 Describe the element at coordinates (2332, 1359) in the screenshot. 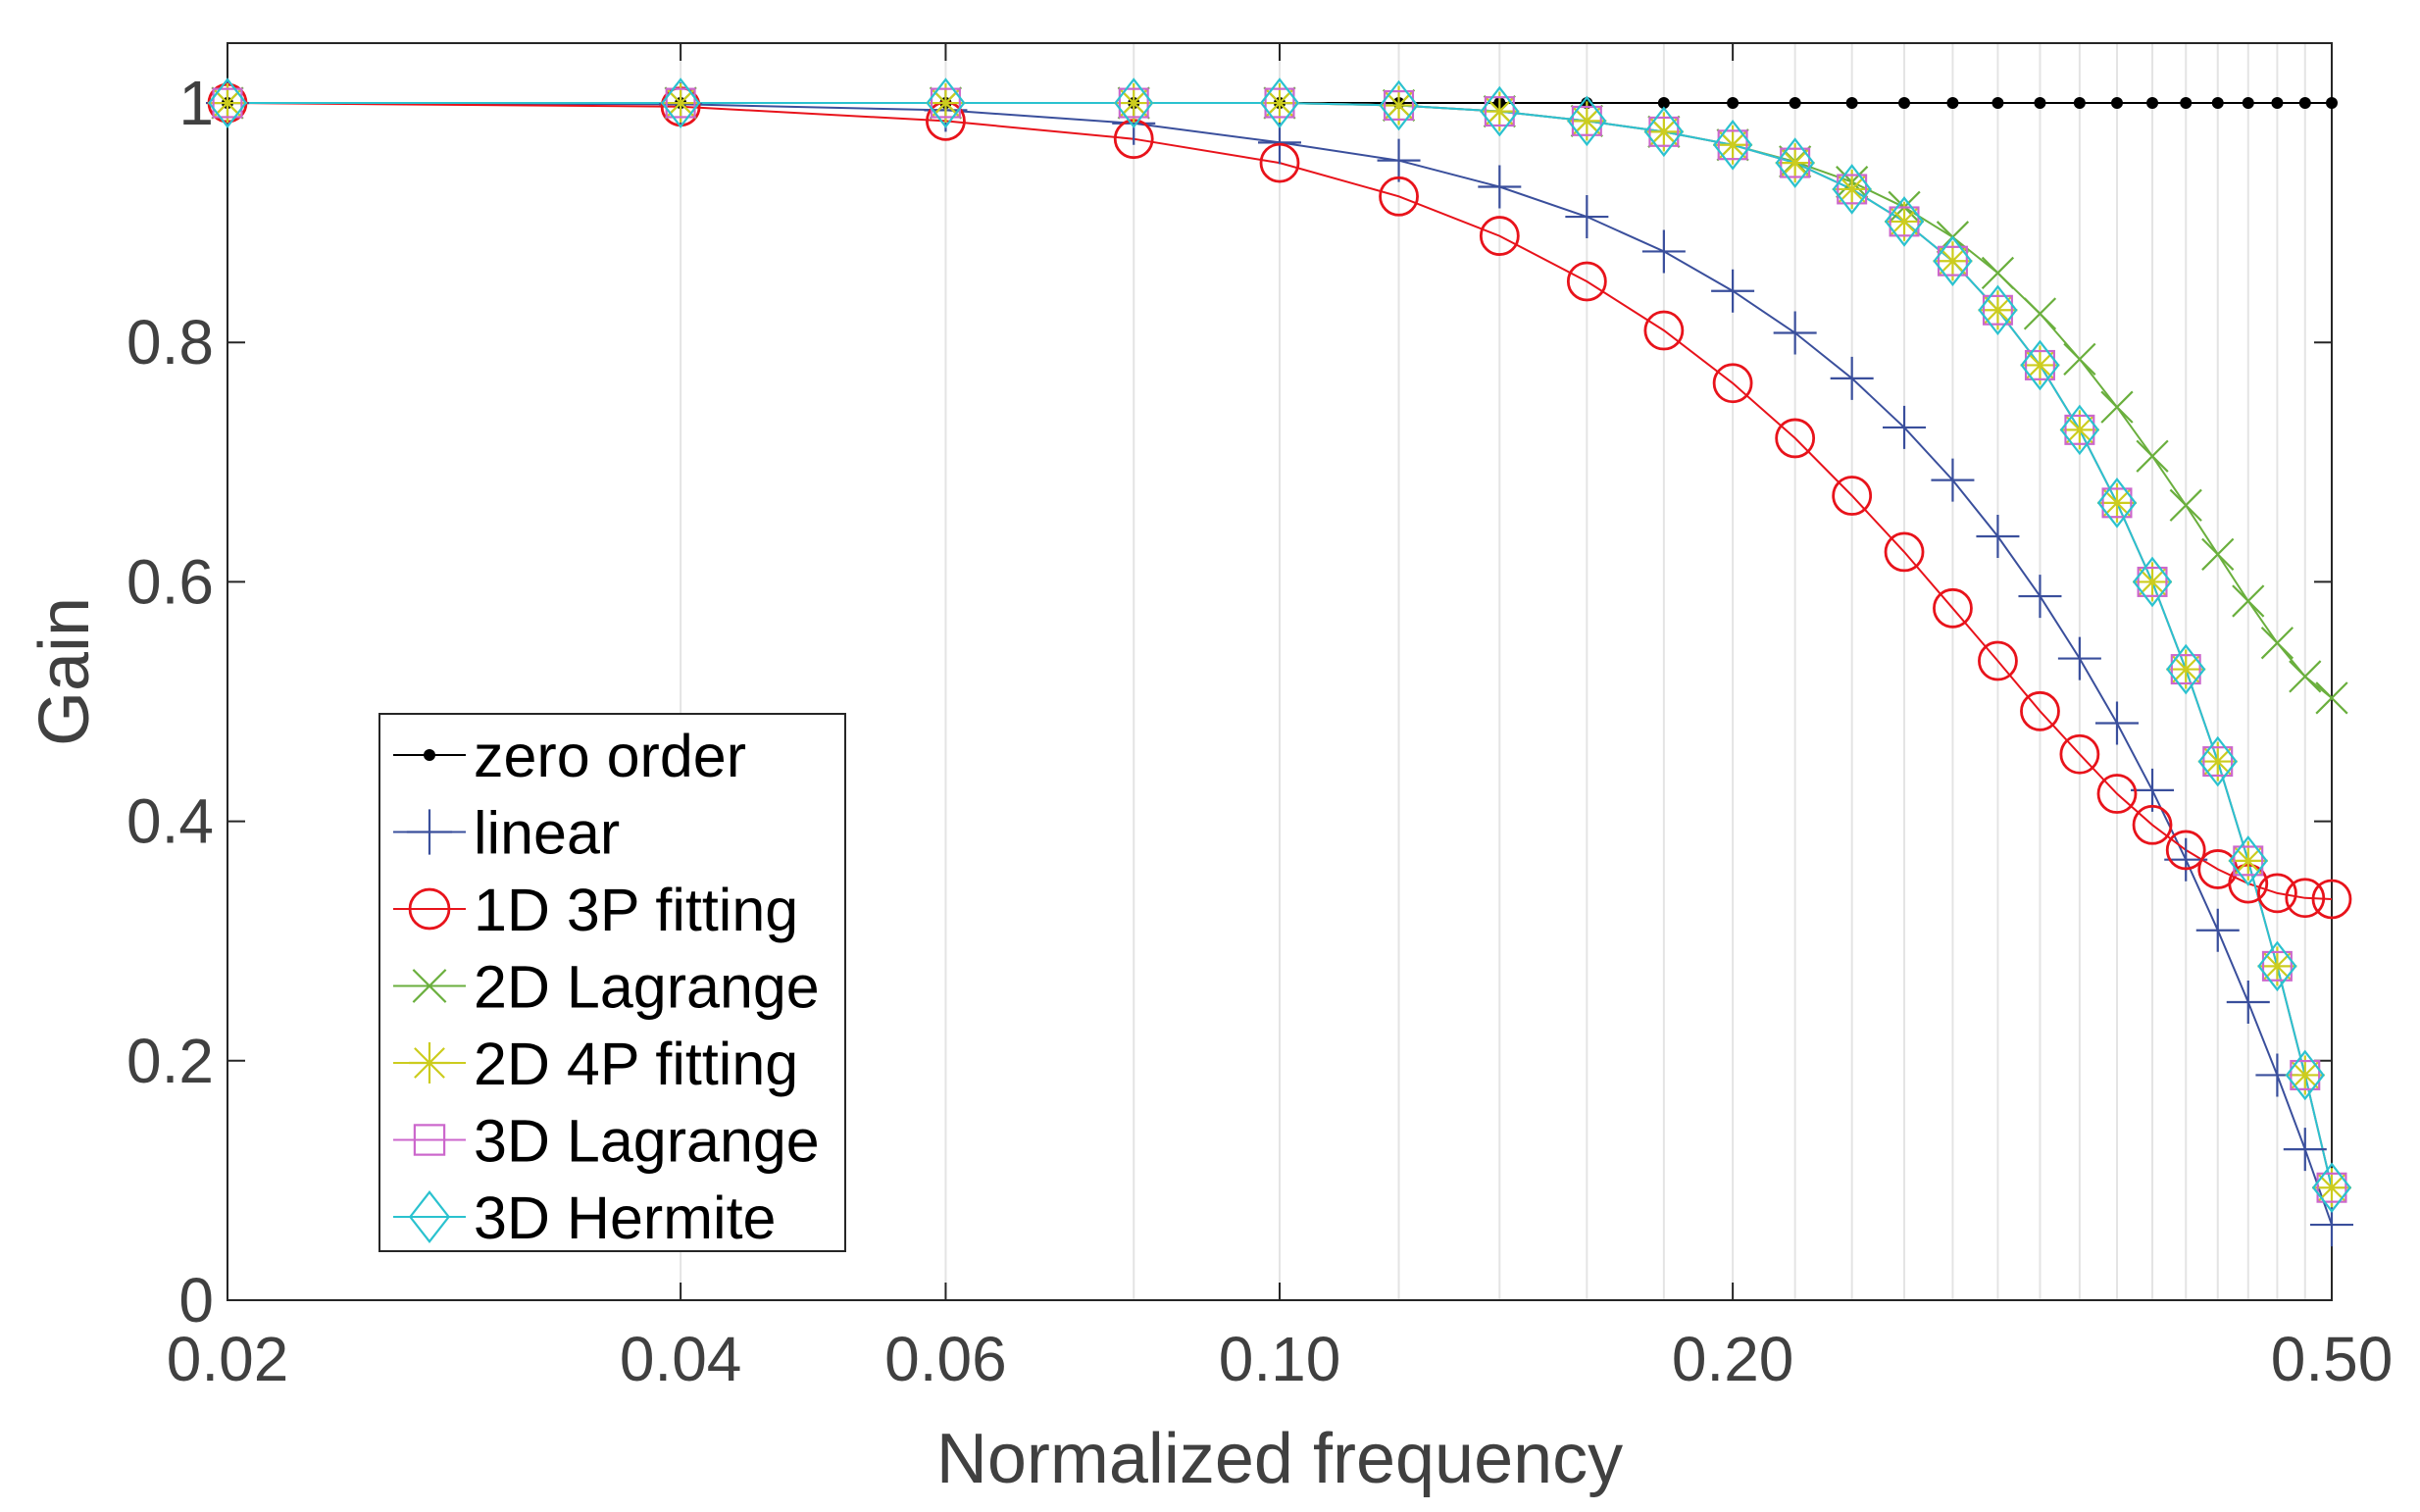

I see `x-tick-label: 0.50` at that location.